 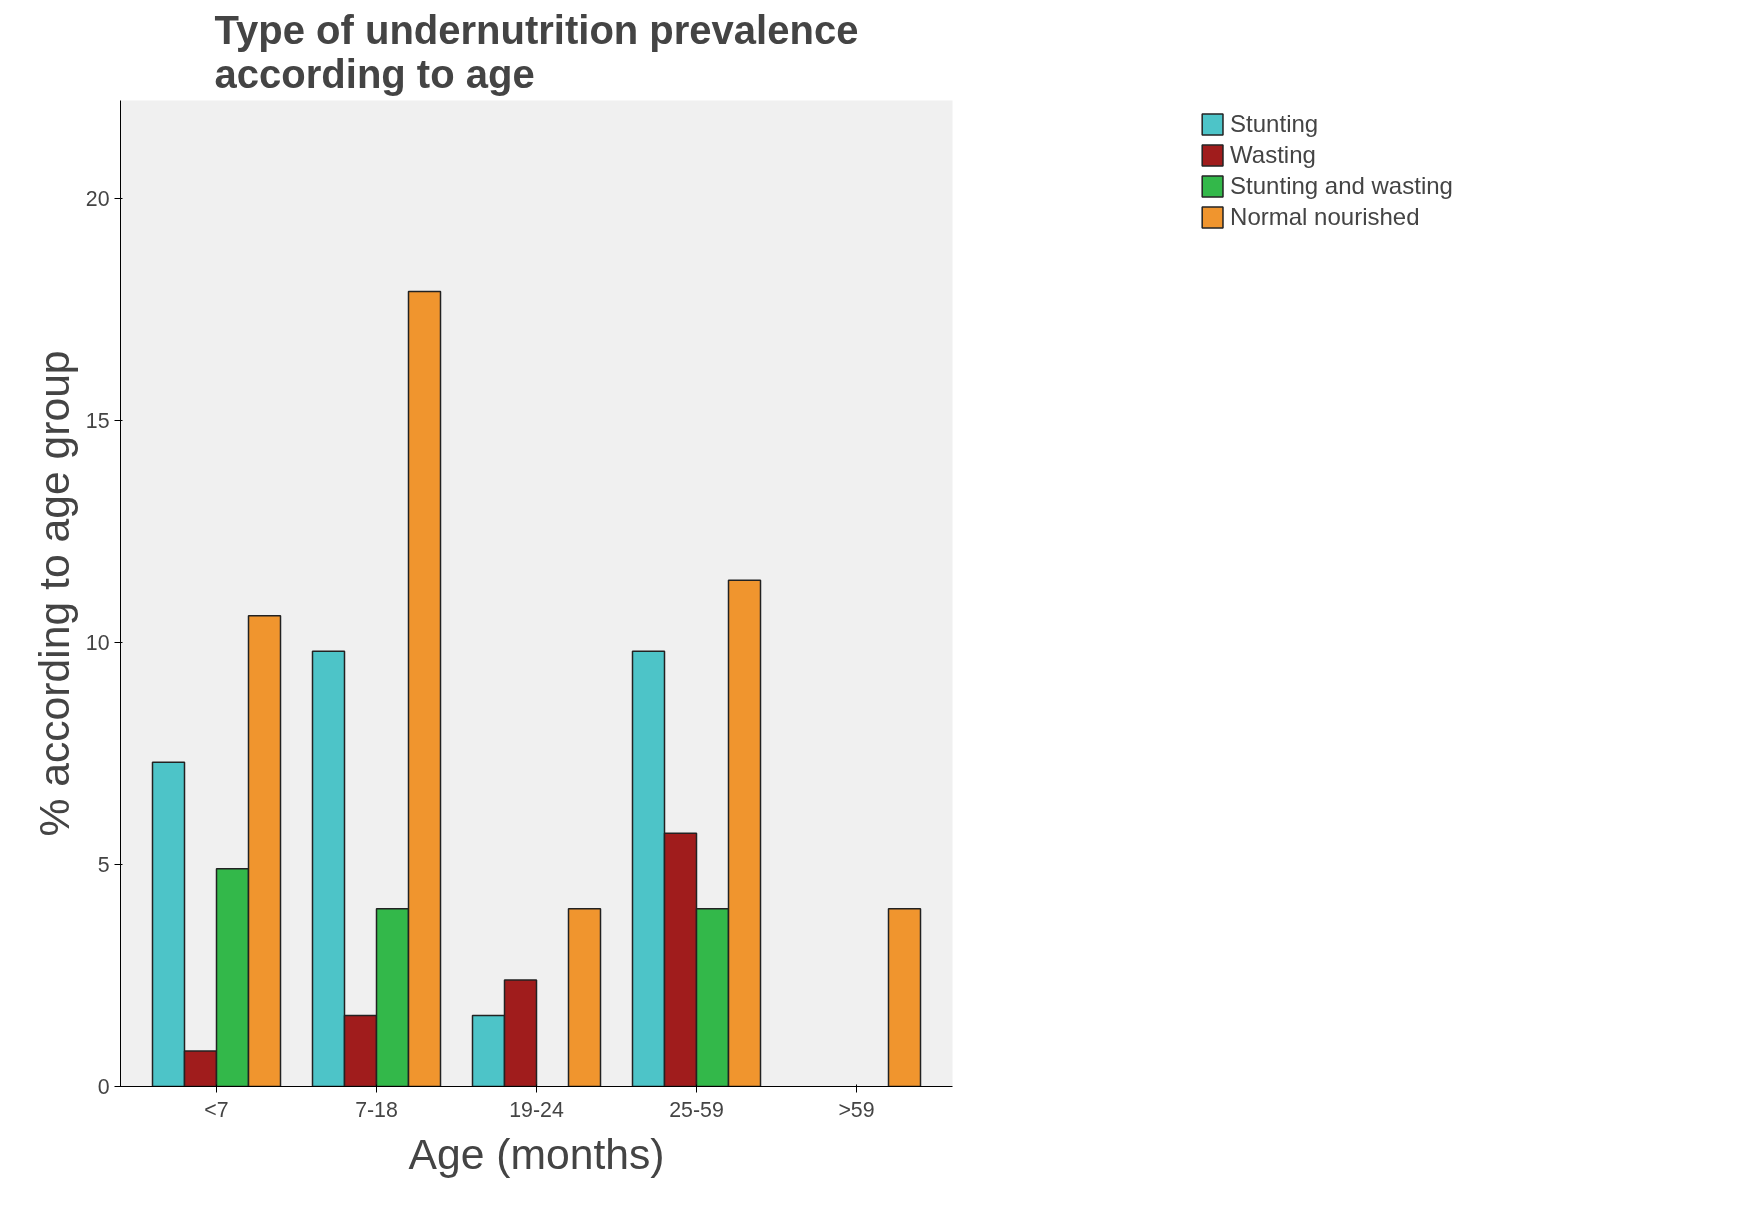 I want to click on y-tick-label: 5, so click(x=103, y=864).